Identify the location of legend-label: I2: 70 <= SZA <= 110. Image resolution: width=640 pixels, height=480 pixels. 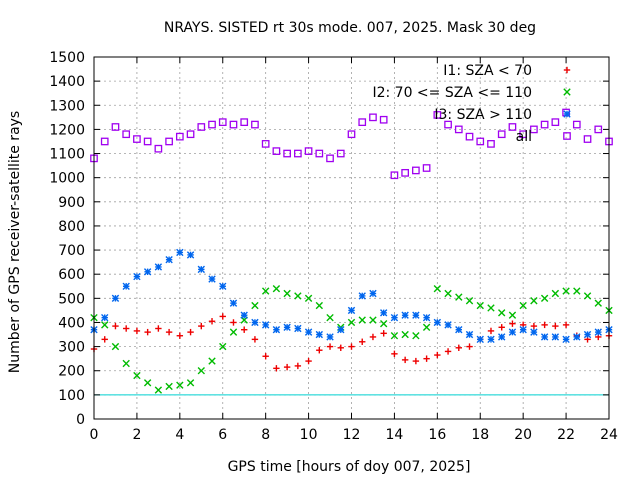
(452, 93).